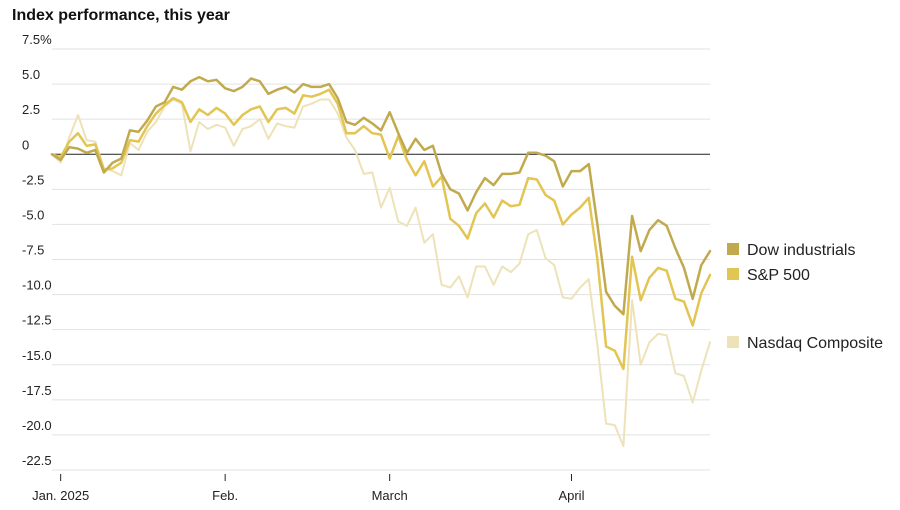 Image resolution: width=900 pixels, height=510 pixels. I want to click on y-tick-label: -10.0, so click(37, 285).